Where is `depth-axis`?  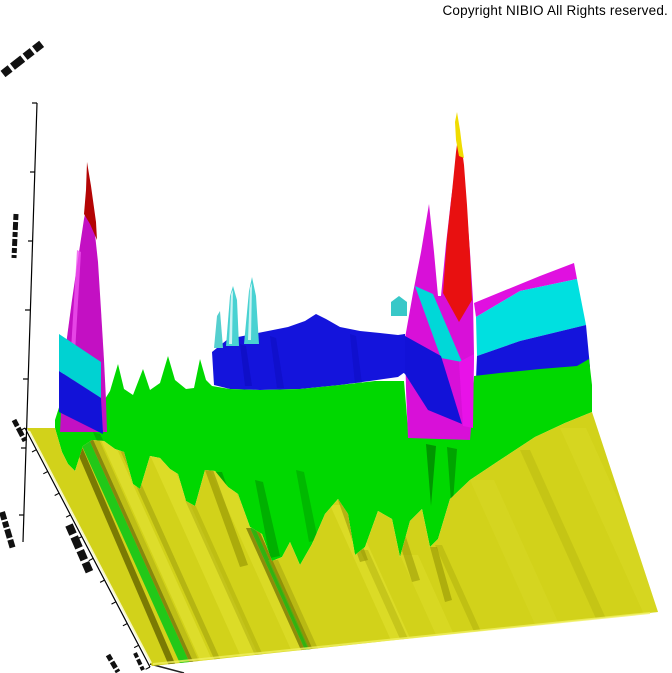 depth-axis is located at coordinates (75, 545).